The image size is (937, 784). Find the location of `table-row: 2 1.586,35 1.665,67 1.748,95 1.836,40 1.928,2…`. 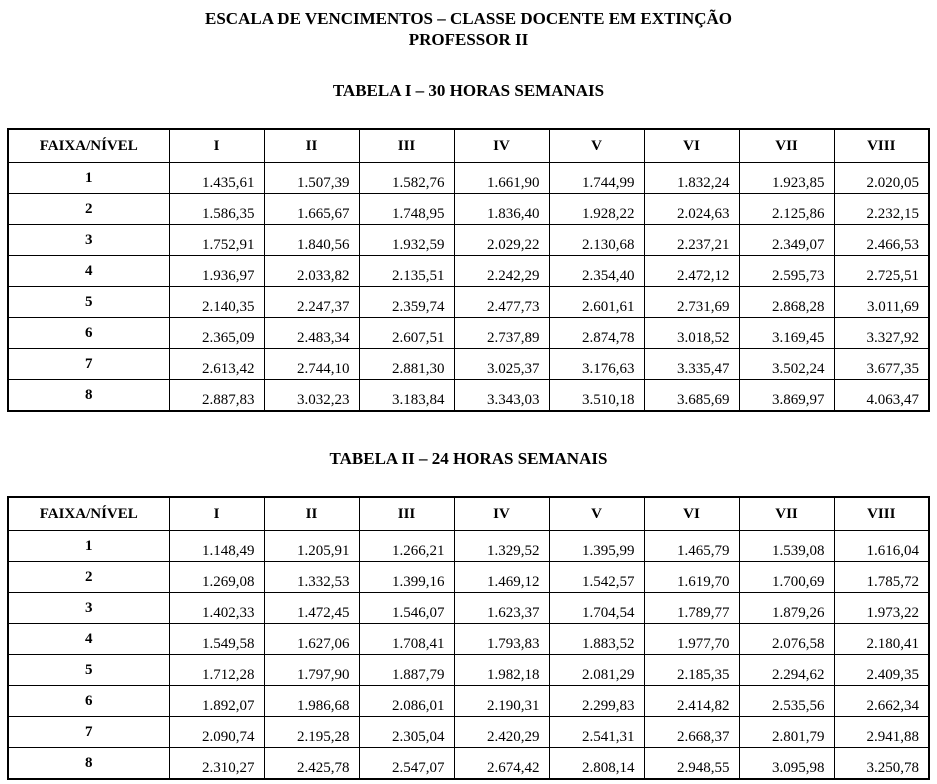

table-row: 2 1.586,35 1.665,67 1.748,95 1.836,40 1.928,2… is located at coordinates (468, 209).